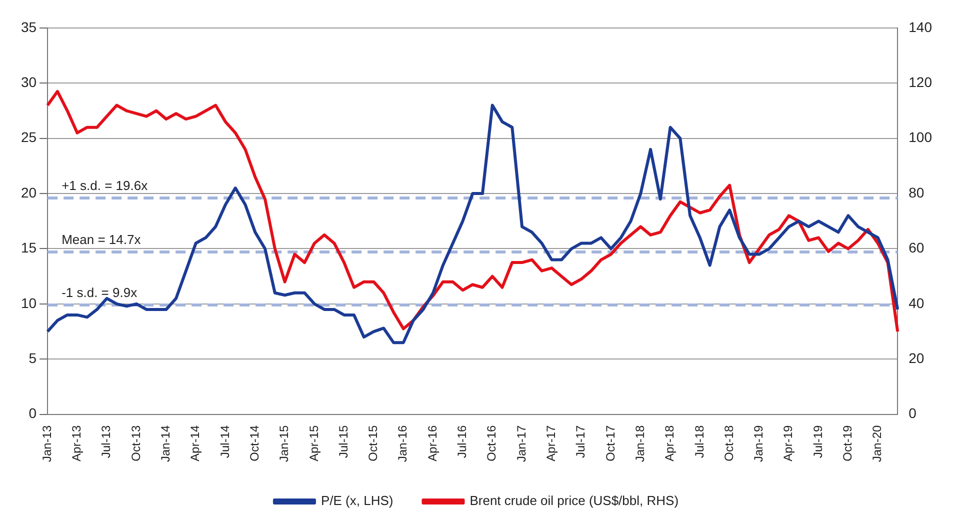  Describe the element at coordinates (225, 441) in the screenshot. I see `x-tick-label: Jul-14` at that location.